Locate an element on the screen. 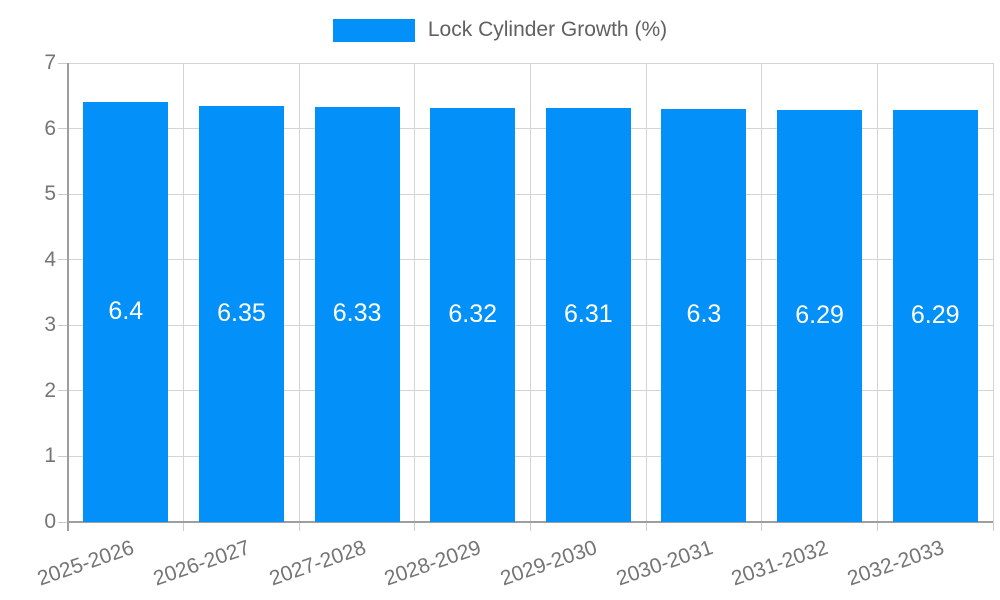 The width and height of the screenshot is (1000, 600). x-axis-category-label: 2026-2027 is located at coordinates (201, 563).